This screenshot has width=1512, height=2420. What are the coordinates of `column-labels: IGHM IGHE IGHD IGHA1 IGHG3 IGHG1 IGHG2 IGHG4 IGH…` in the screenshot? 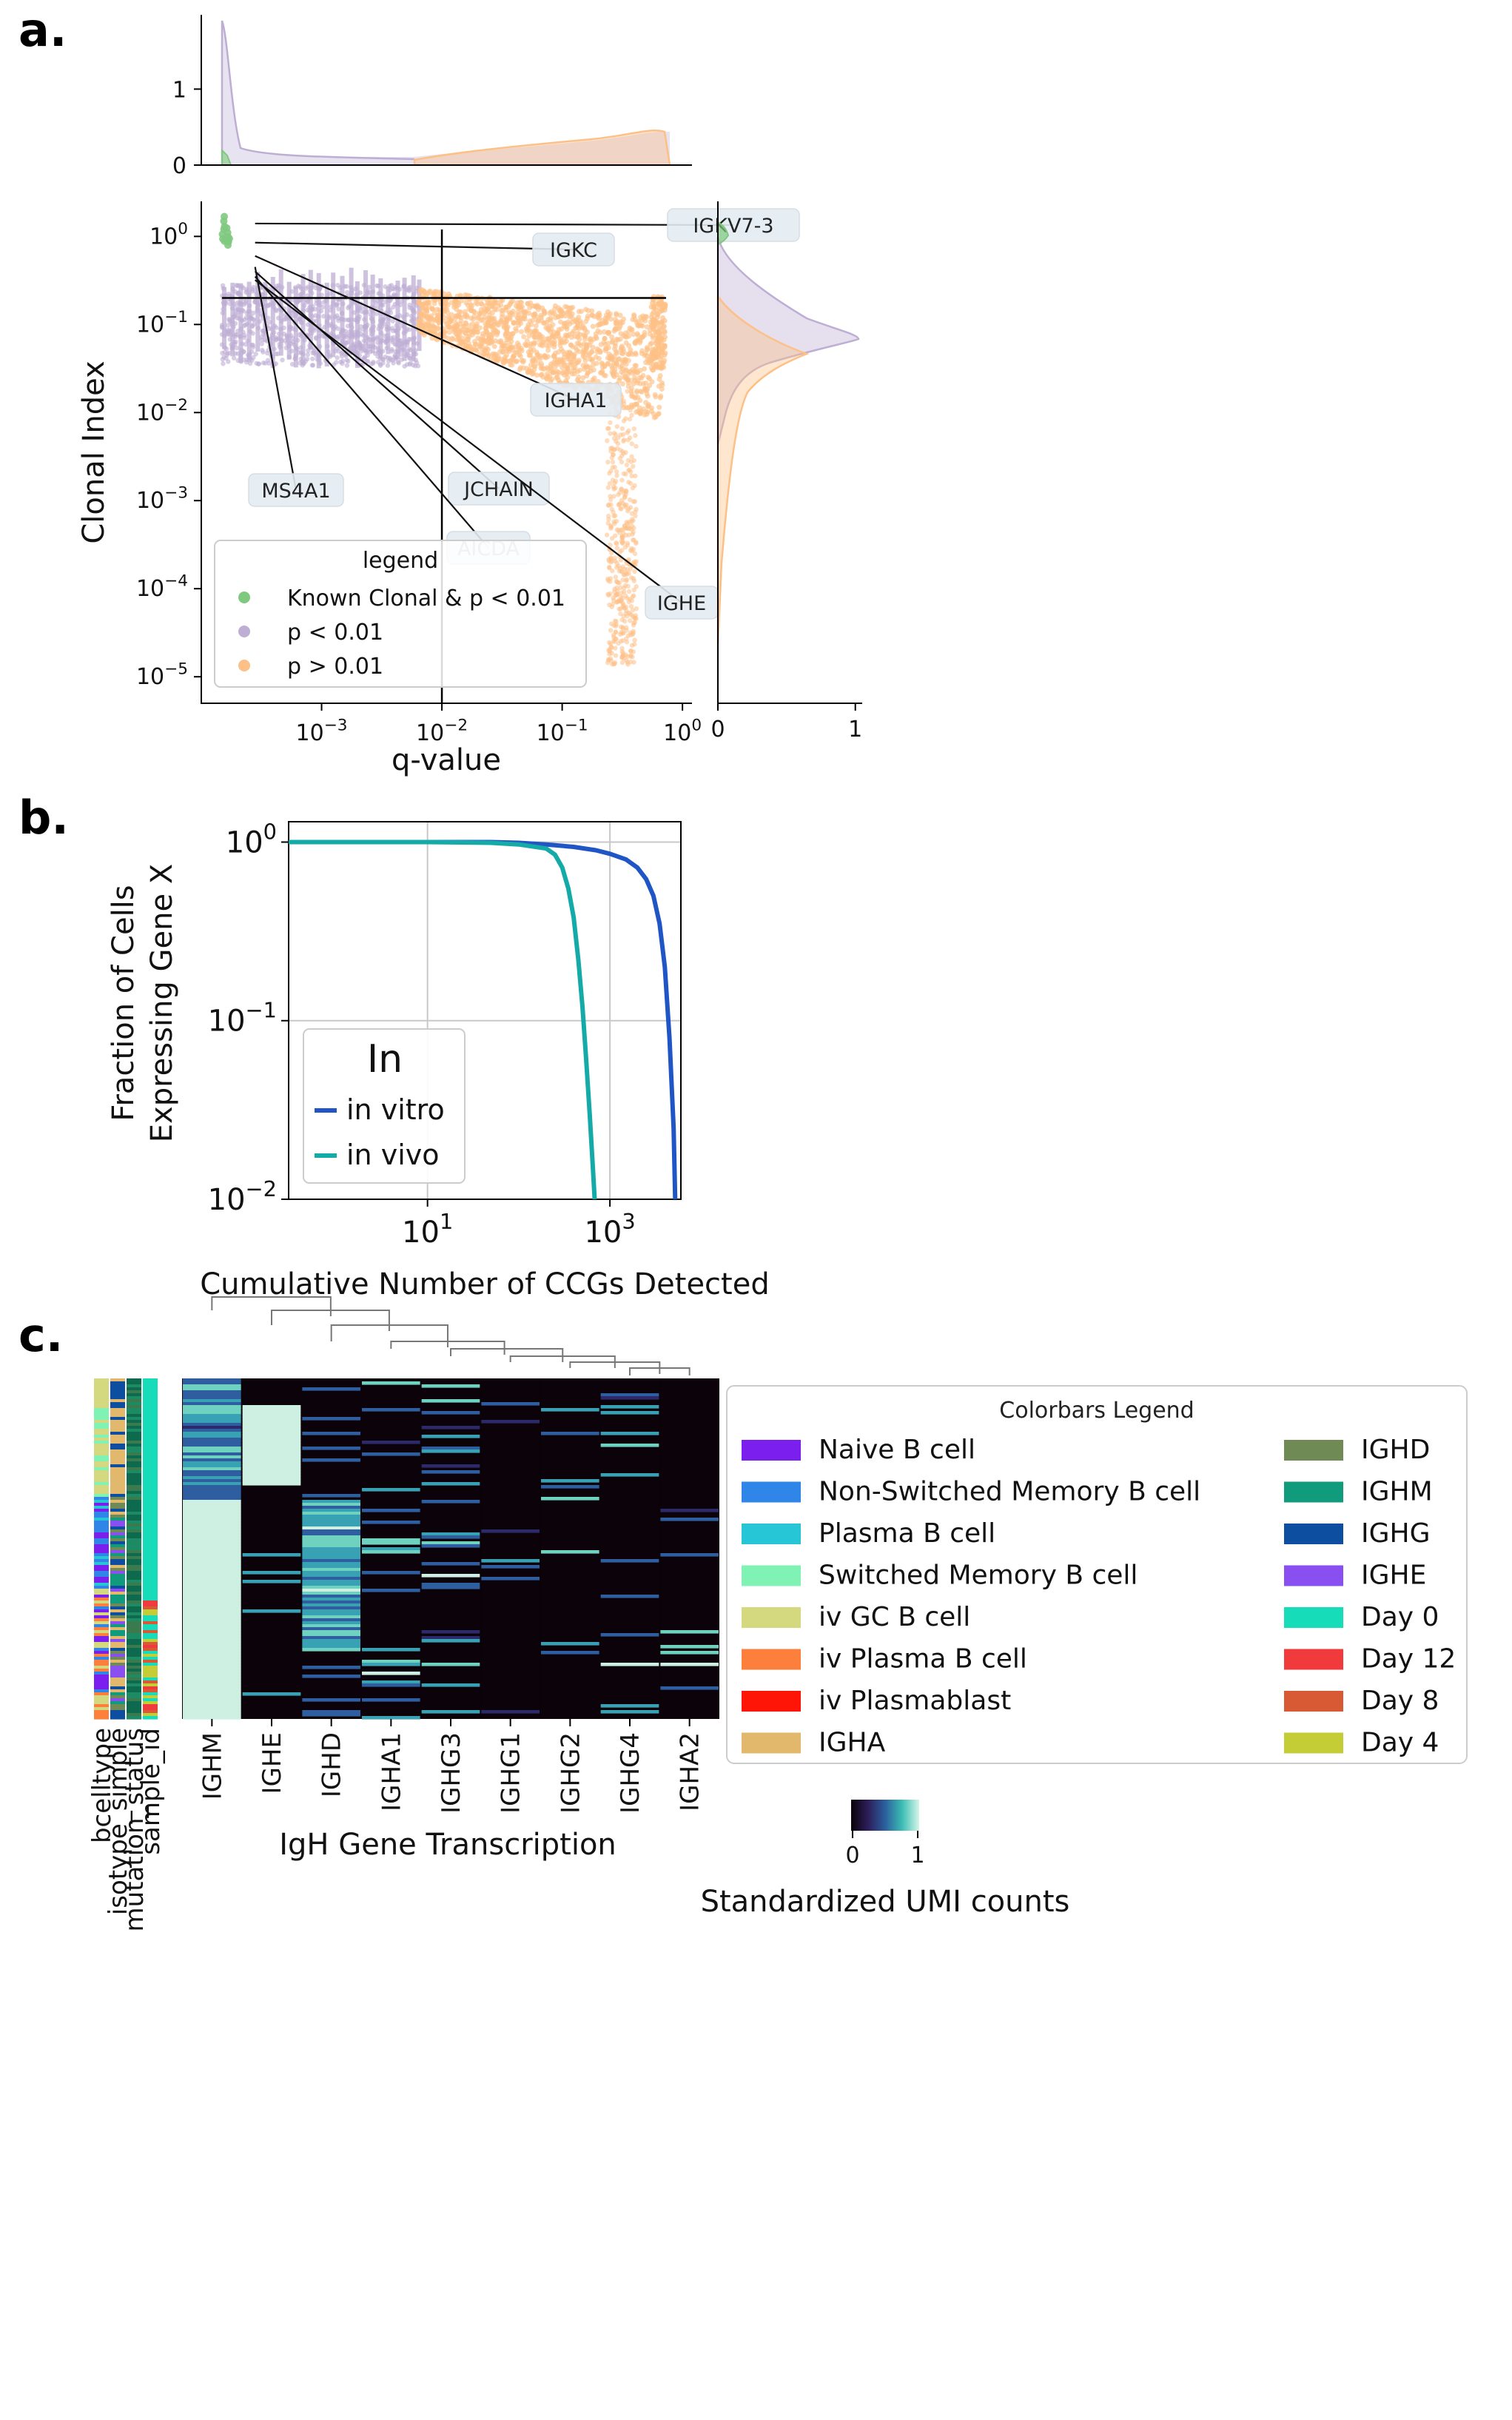 It's located at (451, 1767).